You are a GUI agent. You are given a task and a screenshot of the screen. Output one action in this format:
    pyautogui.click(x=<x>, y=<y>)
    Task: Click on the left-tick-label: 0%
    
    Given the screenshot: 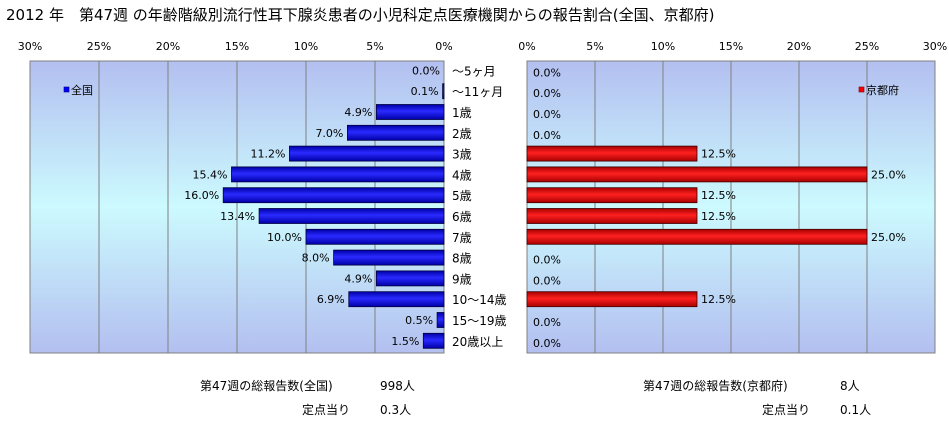 What is the action you would take?
    pyautogui.click(x=443, y=46)
    